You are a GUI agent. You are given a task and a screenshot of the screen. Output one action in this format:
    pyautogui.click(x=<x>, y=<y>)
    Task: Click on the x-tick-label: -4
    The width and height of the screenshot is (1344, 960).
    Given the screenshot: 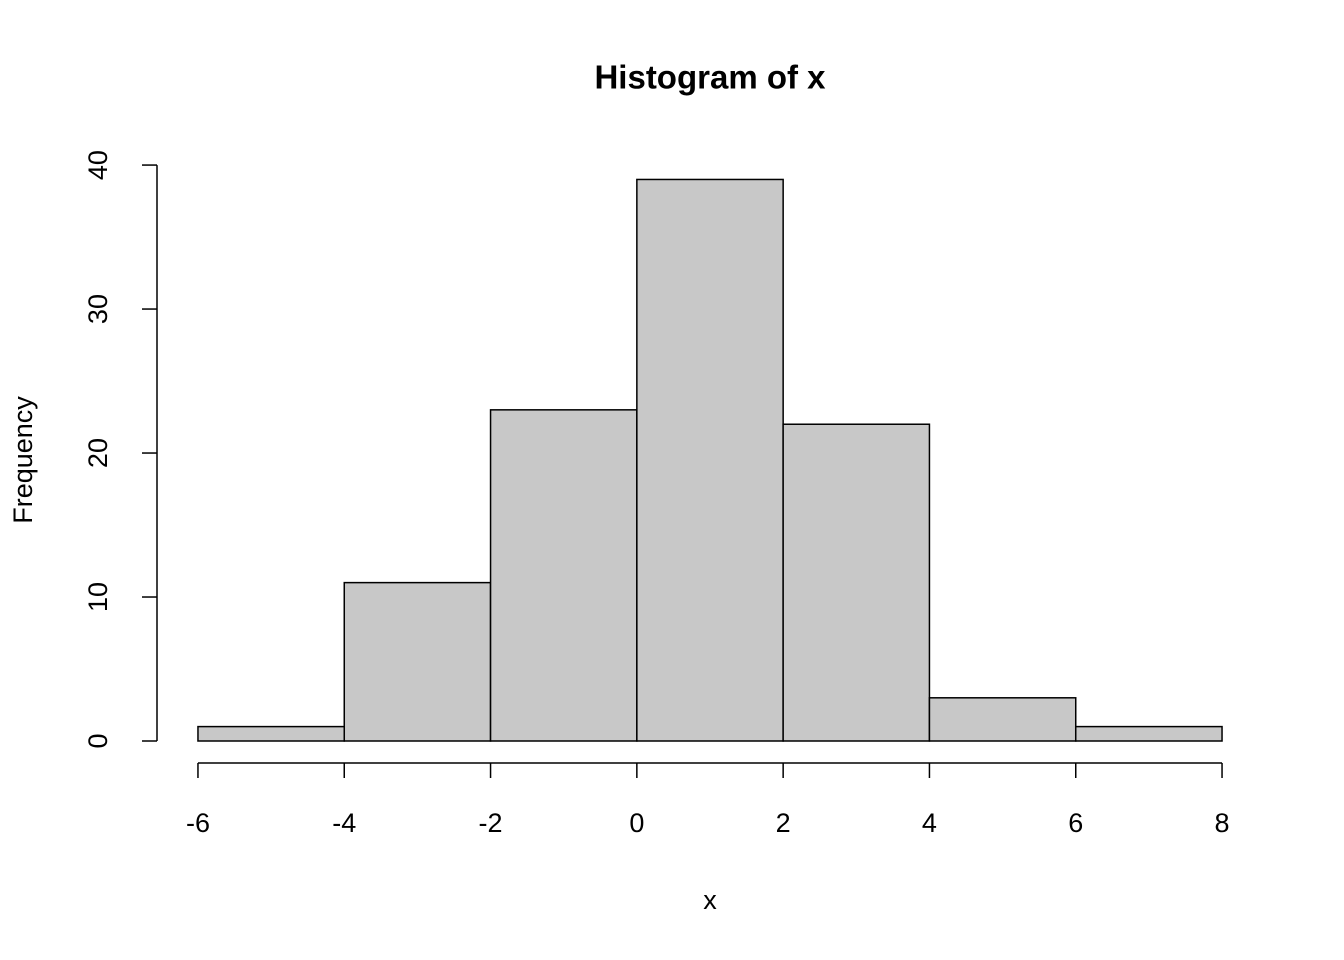 What is the action you would take?
    pyautogui.click(x=344, y=823)
    